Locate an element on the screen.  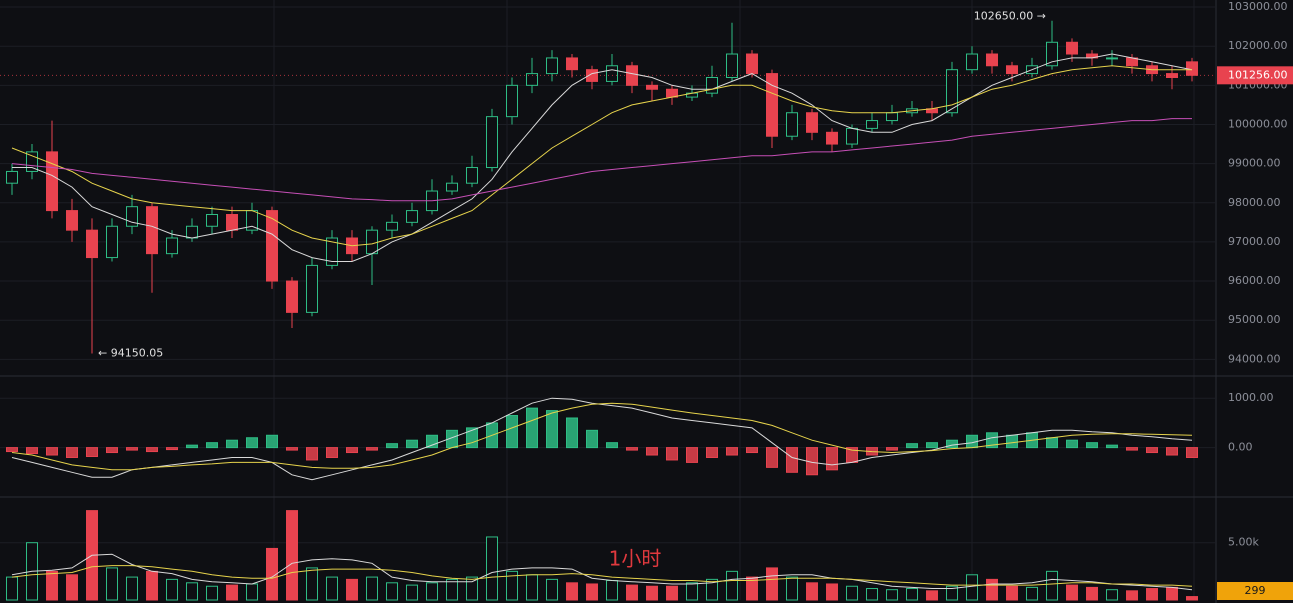
extreme-label: 102650.00 → is located at coordinates (1010, 16).